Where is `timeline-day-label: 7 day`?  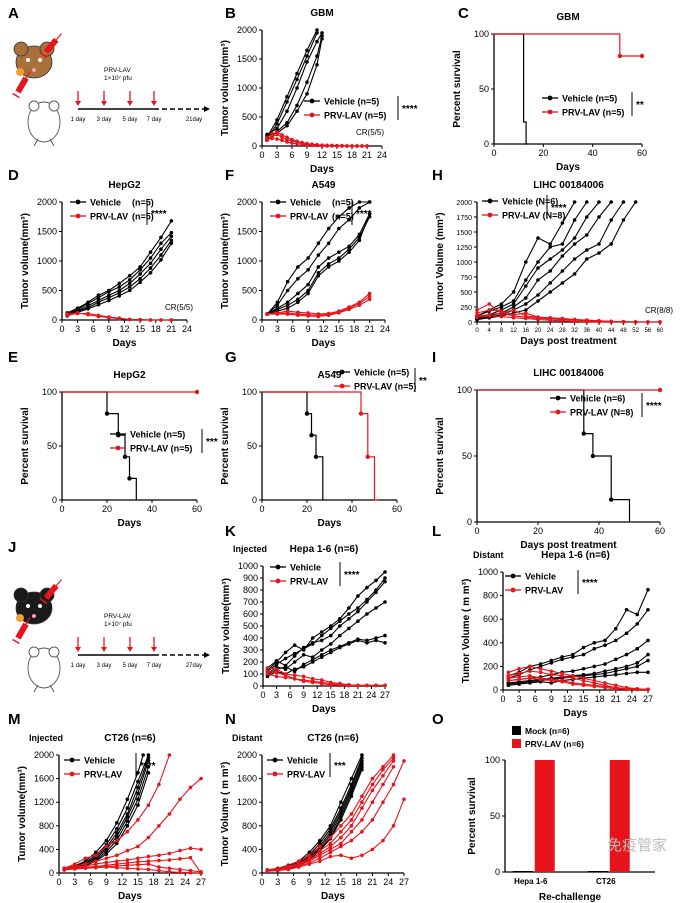 timeline-day-label: 7 day is located at coordinates (154, 120).